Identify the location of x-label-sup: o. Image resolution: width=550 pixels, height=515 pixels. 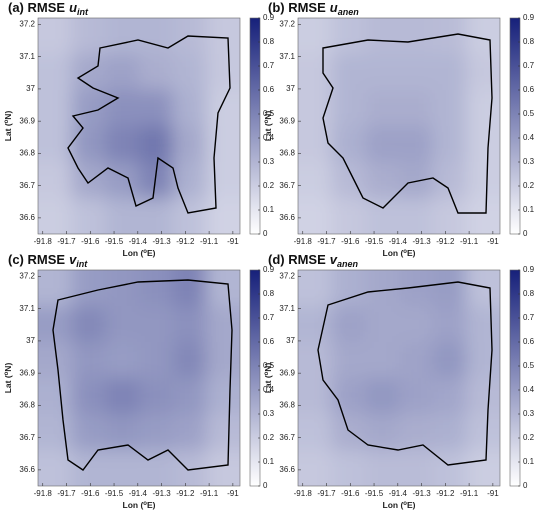
(405, 504).